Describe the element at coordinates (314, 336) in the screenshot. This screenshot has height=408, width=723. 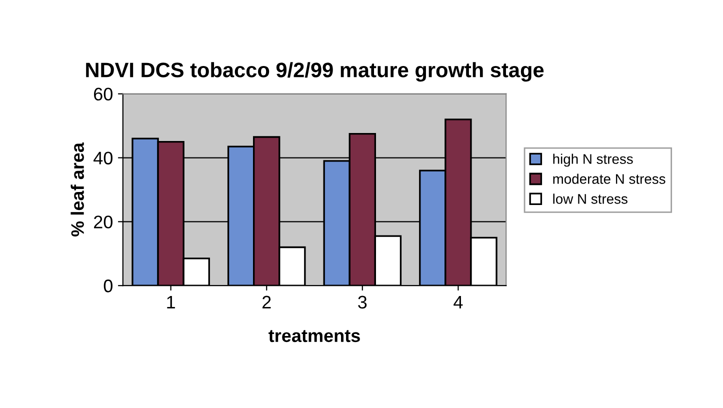
I see `x-axis-title: treatments` at that location.